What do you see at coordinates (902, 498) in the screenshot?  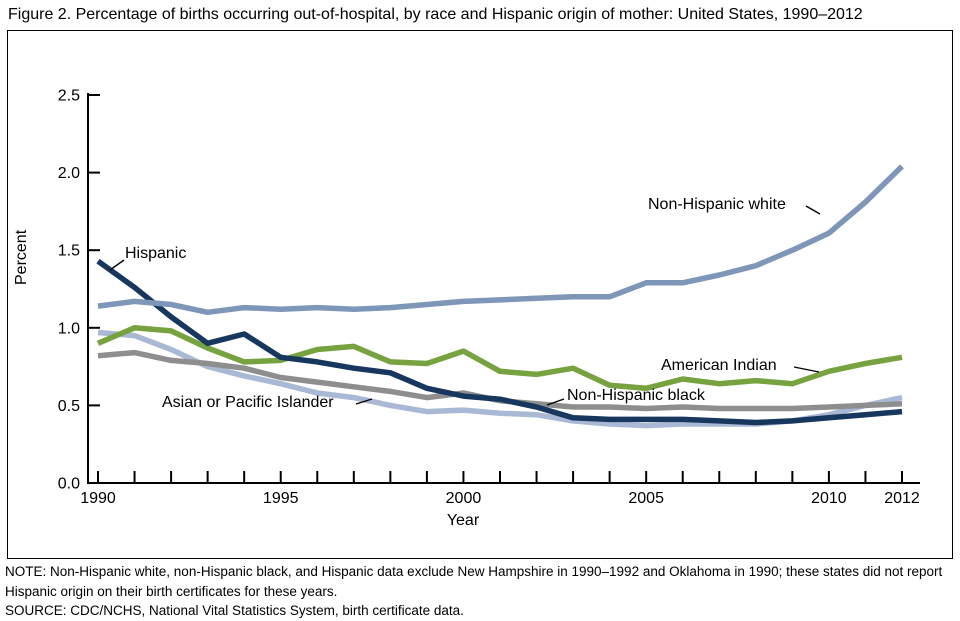 I see `x-tick-label: 2012` at bounding box center [902, 498].